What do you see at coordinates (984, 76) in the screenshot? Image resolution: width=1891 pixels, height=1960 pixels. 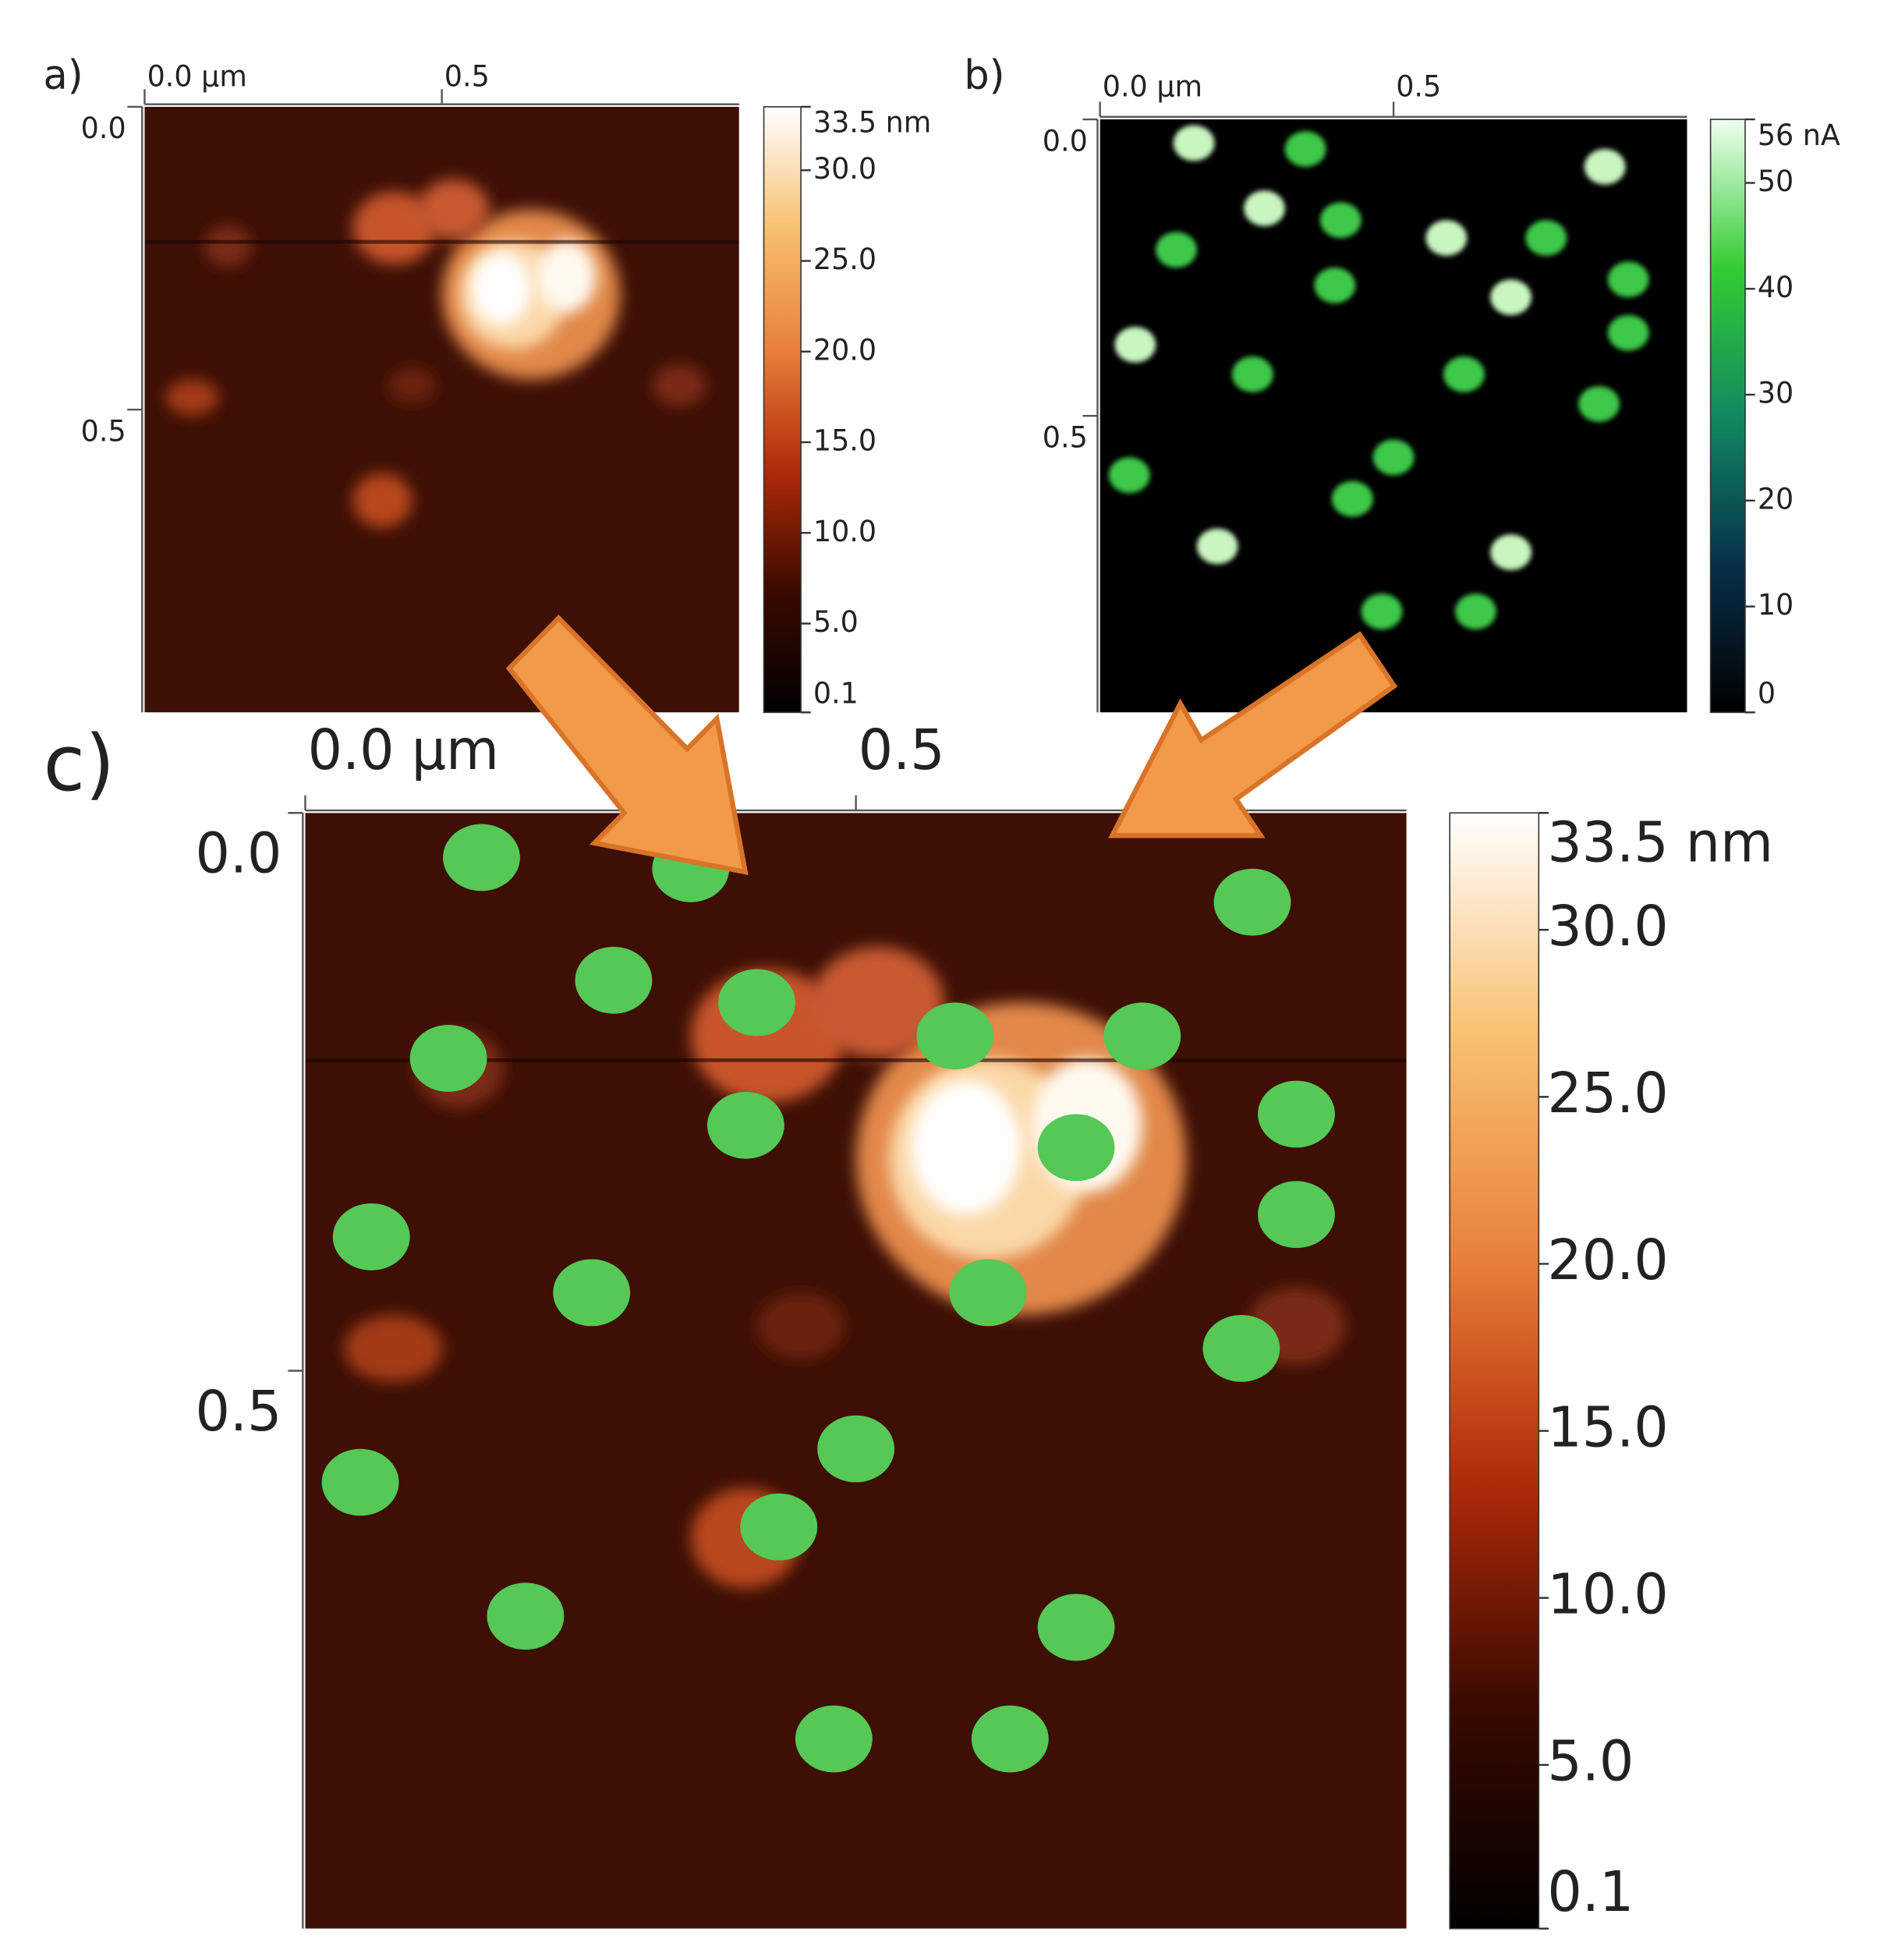 I see `panel-label: b)` at bounding box center [984, 76].